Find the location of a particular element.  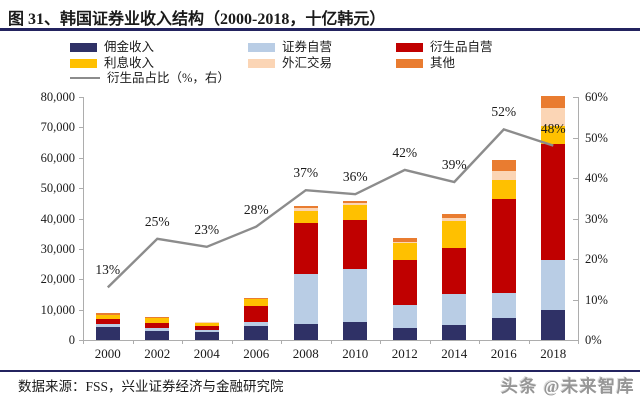

legend-label-derivatives_prop: 衍生品自营 is located at coordinates (461, 47).